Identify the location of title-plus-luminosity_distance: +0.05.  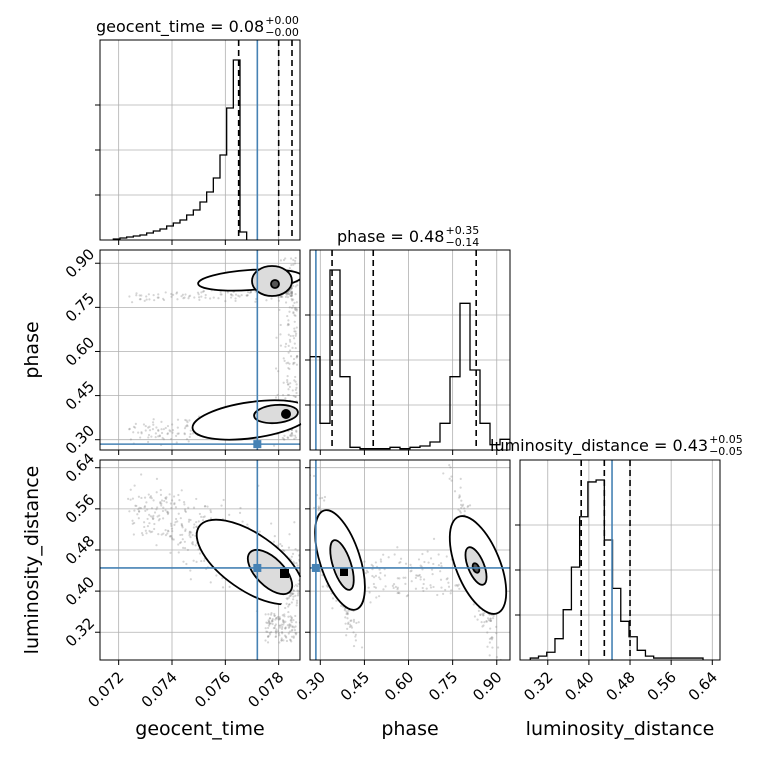
(726, 439).